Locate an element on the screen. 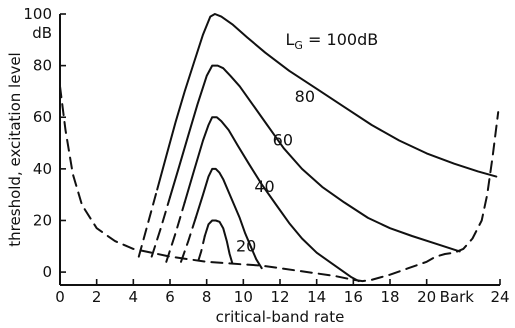 The image size is (515, 328). x-tick-label: 0 is located at coordinates (60, 297).